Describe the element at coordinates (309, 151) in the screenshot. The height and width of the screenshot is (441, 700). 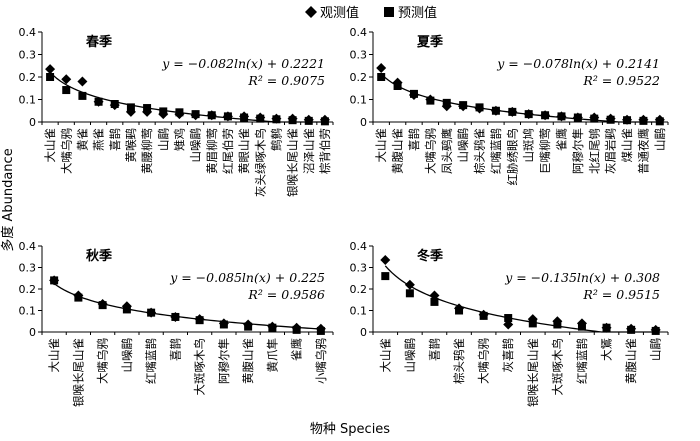
I see `category-label: 沼泽山雀` at that location.